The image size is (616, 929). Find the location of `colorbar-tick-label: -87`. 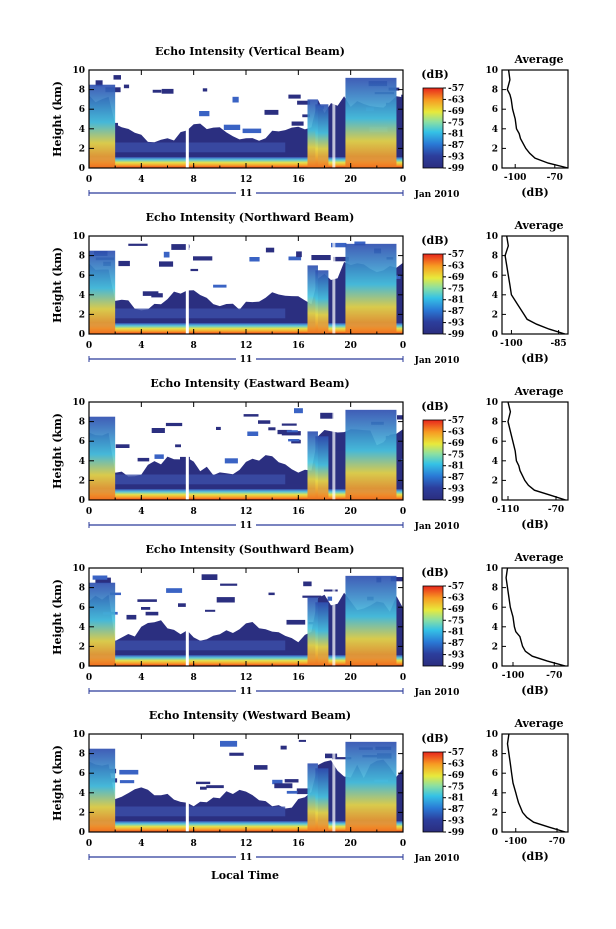

colorbar-tick-label: -87 is located at coordinates (456, 312).